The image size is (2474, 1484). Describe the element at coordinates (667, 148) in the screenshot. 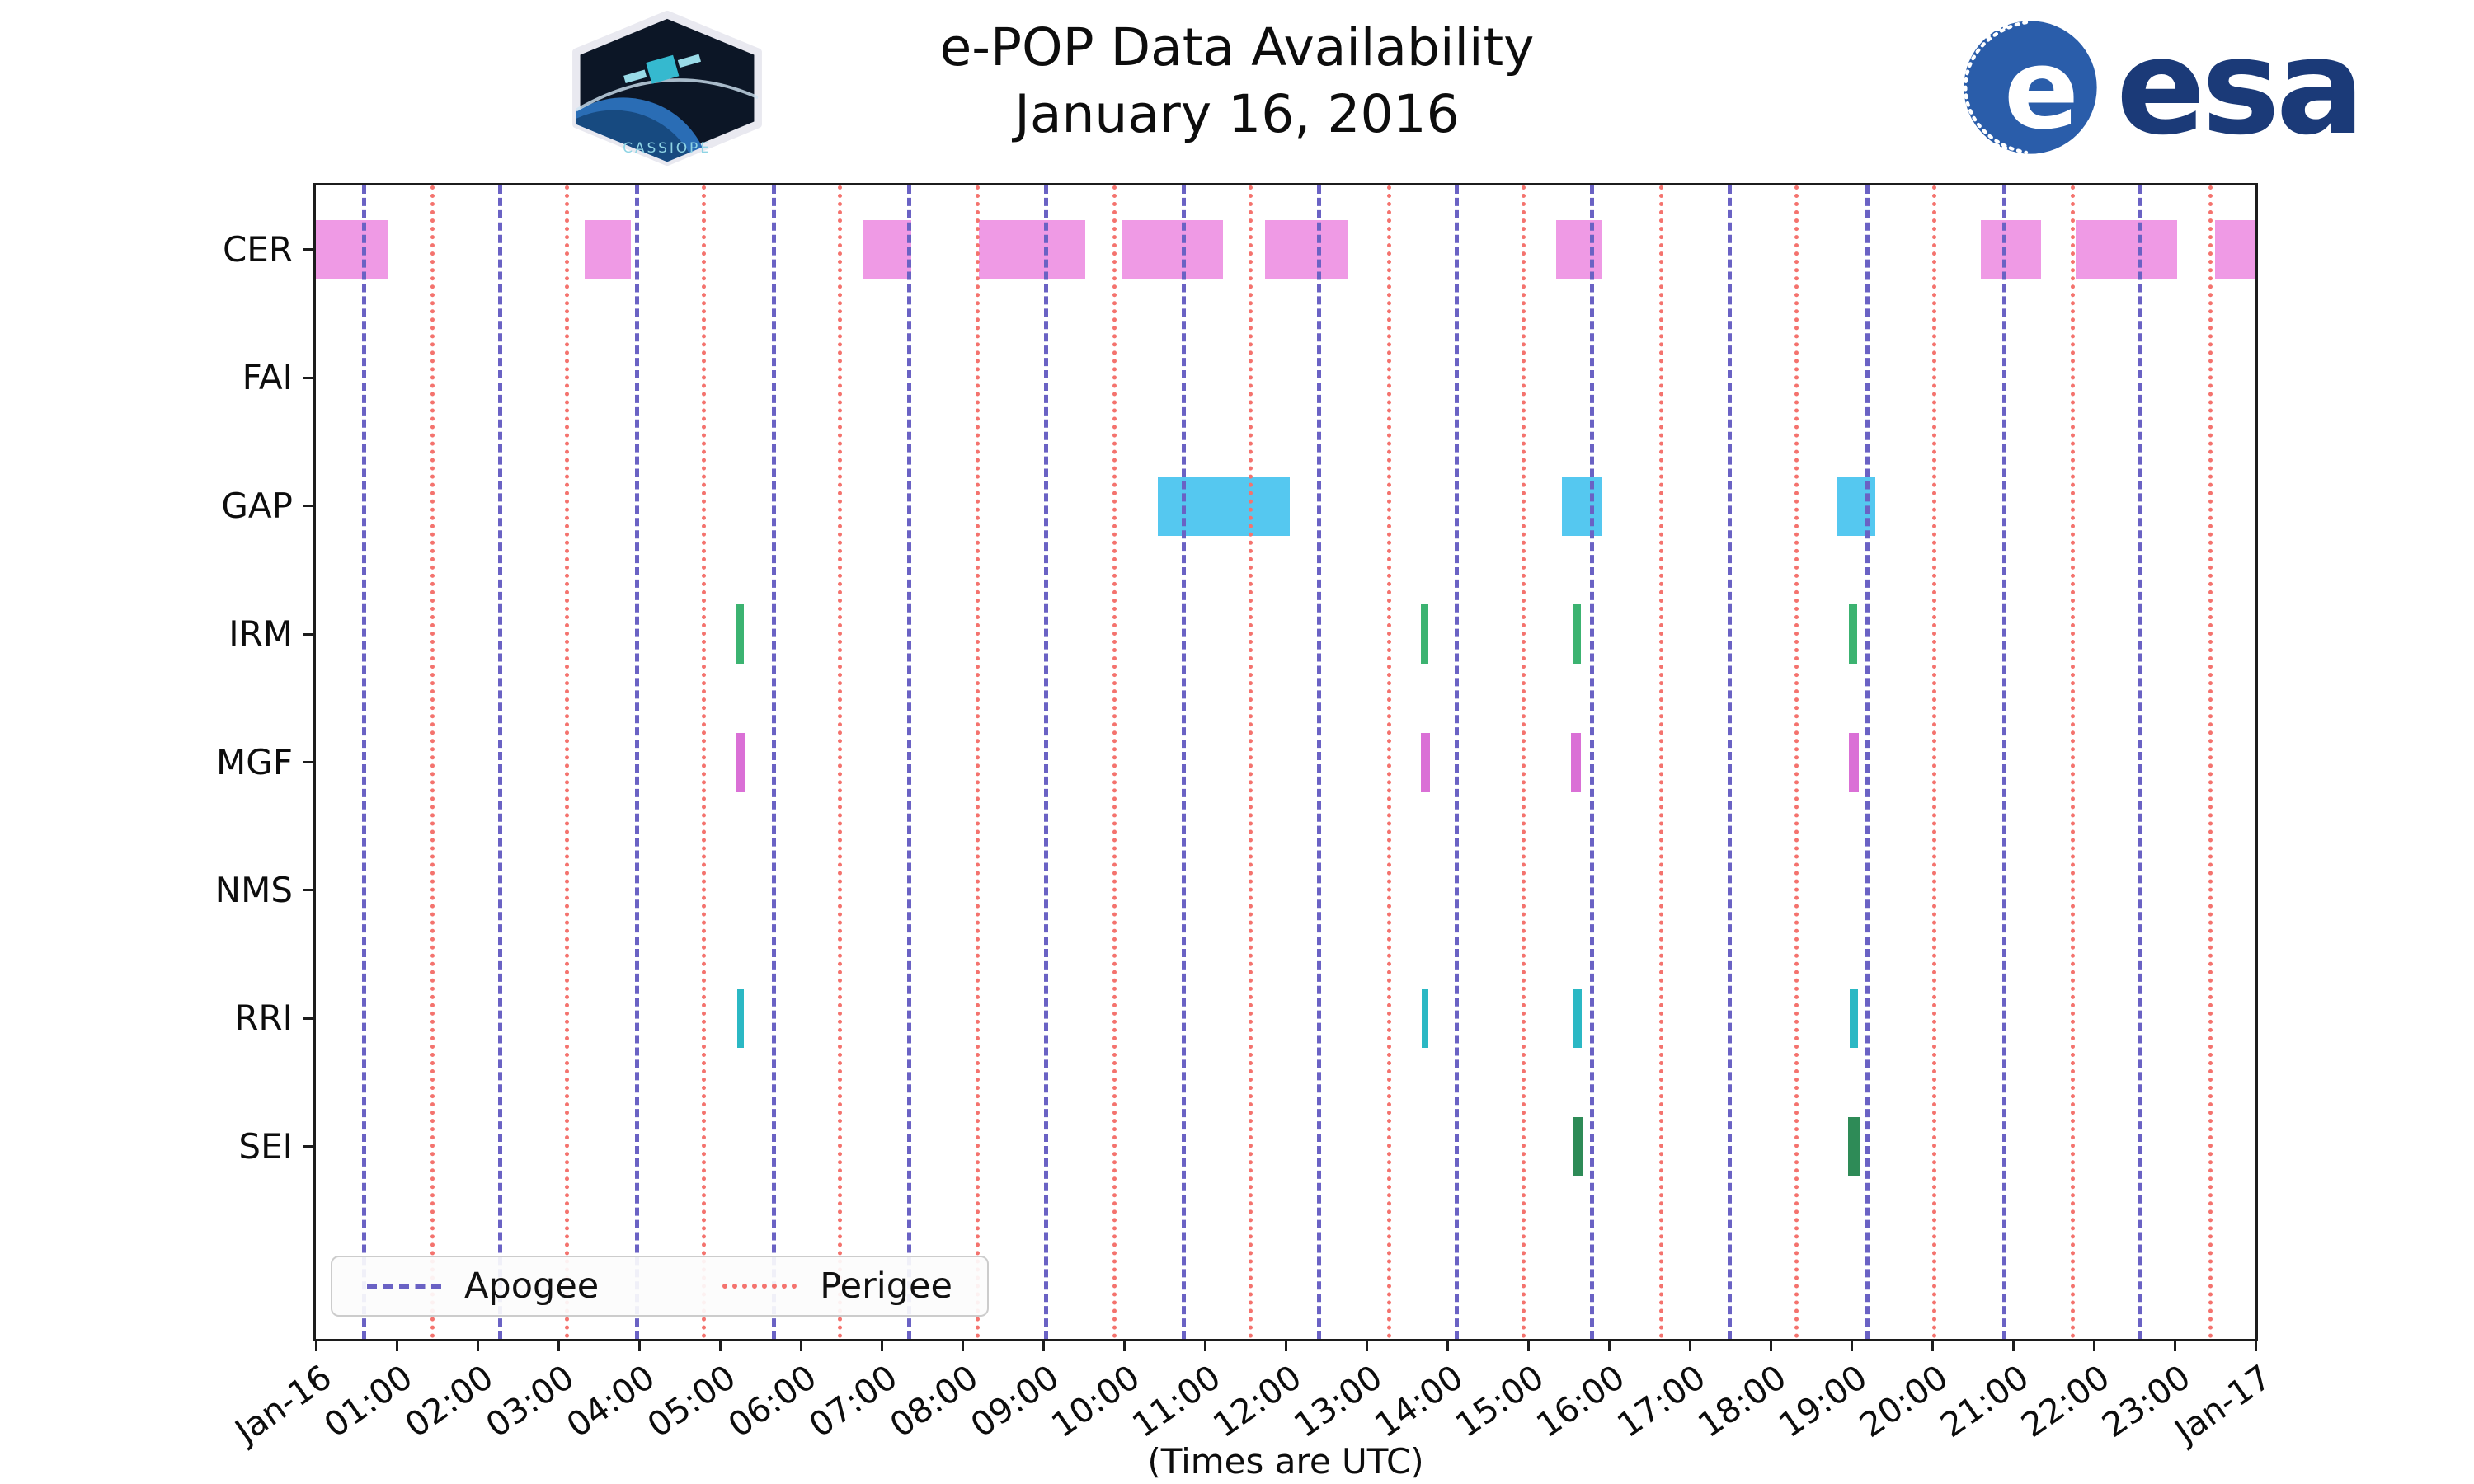

I see `patch-cassiope-label: CASSIOPE` at that location.